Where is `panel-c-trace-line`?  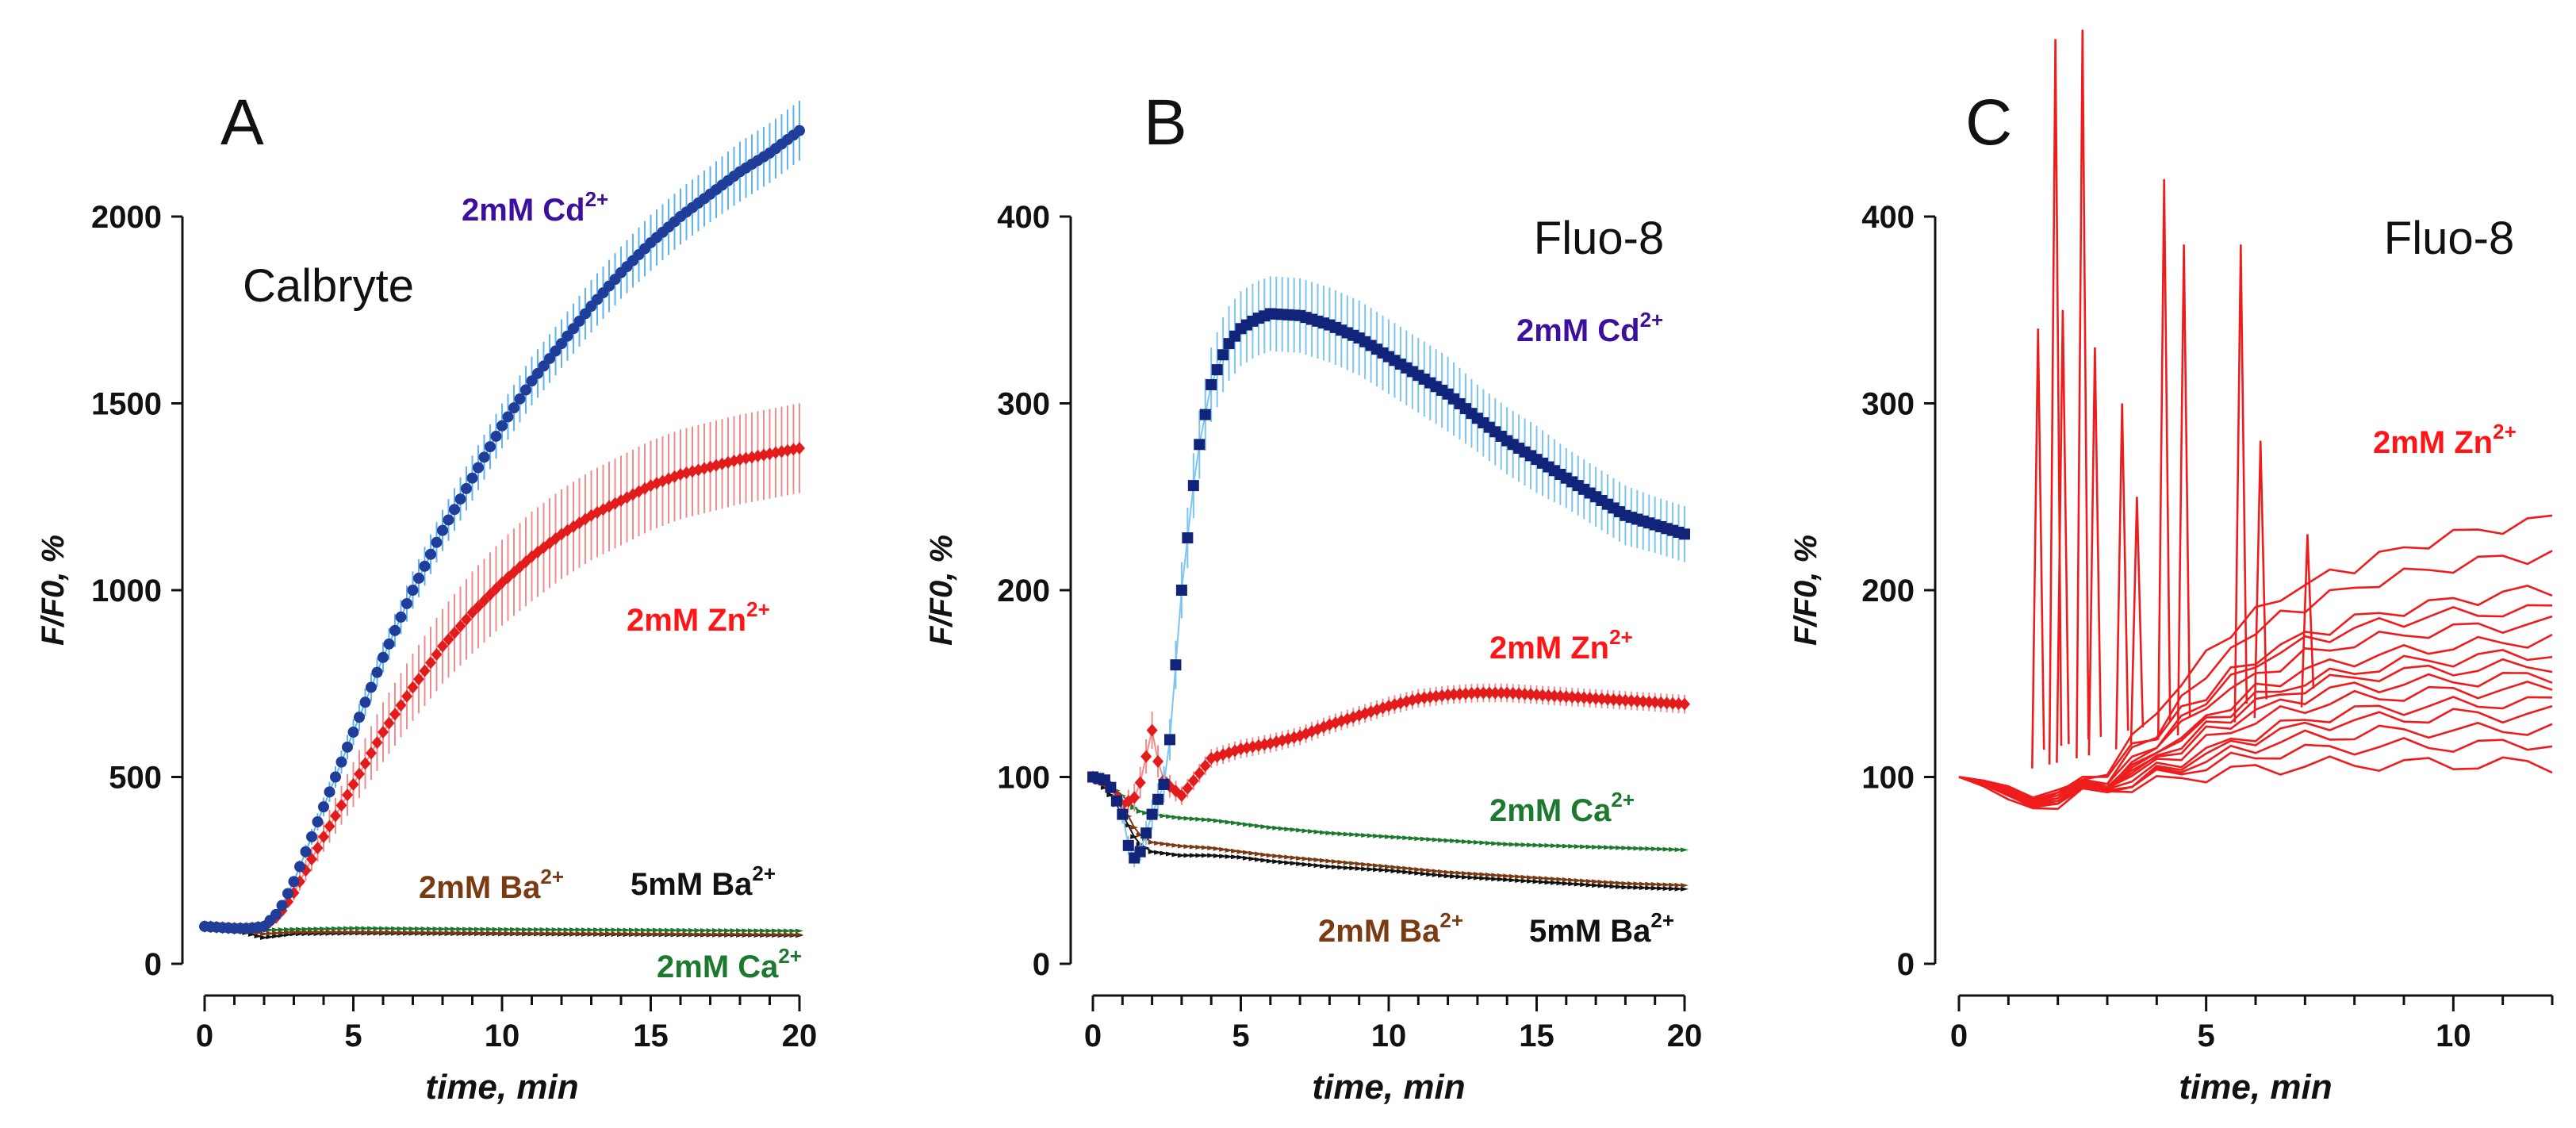
panel-c-trace-line is located at coordinates (2255, 755).